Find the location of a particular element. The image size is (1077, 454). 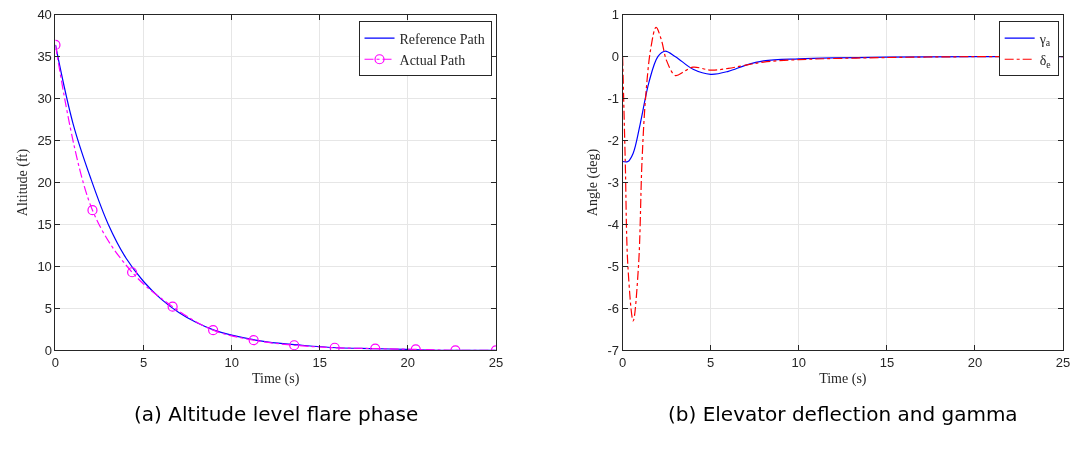

y-tick-label: -5 is located at coordinates (613, 266).